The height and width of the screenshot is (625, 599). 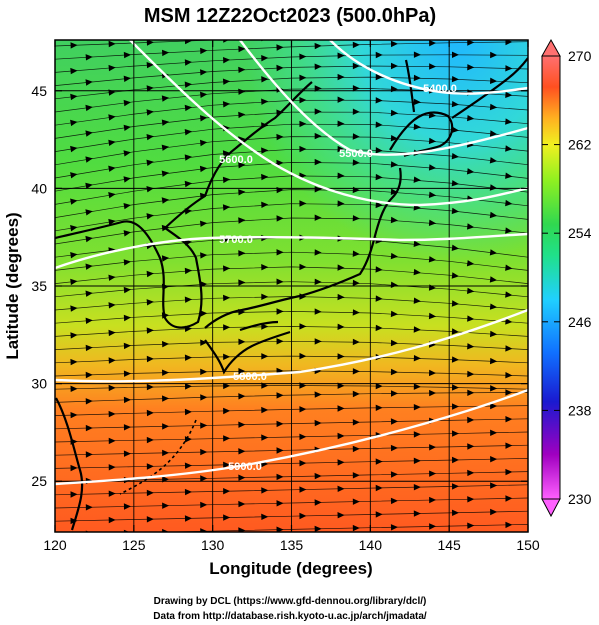 What do you see at coordinates (213, 545) in the screenshot?
I see `x-tick-label: 130` at bounding box center [213, 545].